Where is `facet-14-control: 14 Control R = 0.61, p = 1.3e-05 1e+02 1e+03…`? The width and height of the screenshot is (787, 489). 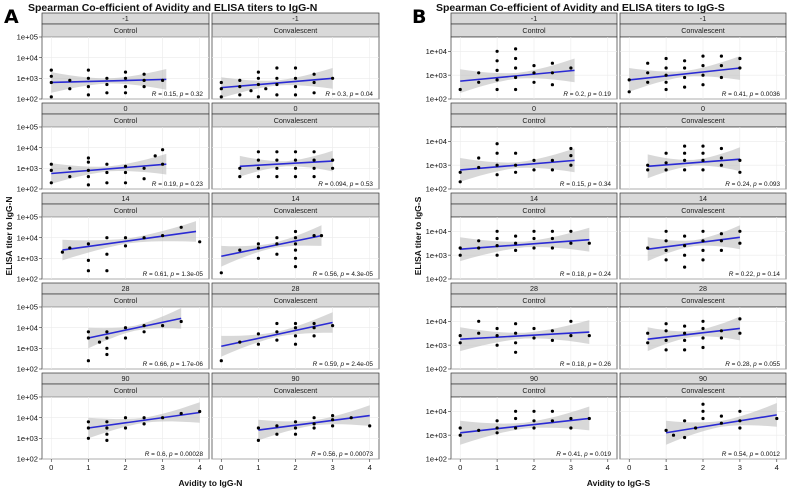 facet-14-control: 14 Control R = 0.61, p = 1.3e-05 1e+02 1e+03… is located at coordinates (113, 238).